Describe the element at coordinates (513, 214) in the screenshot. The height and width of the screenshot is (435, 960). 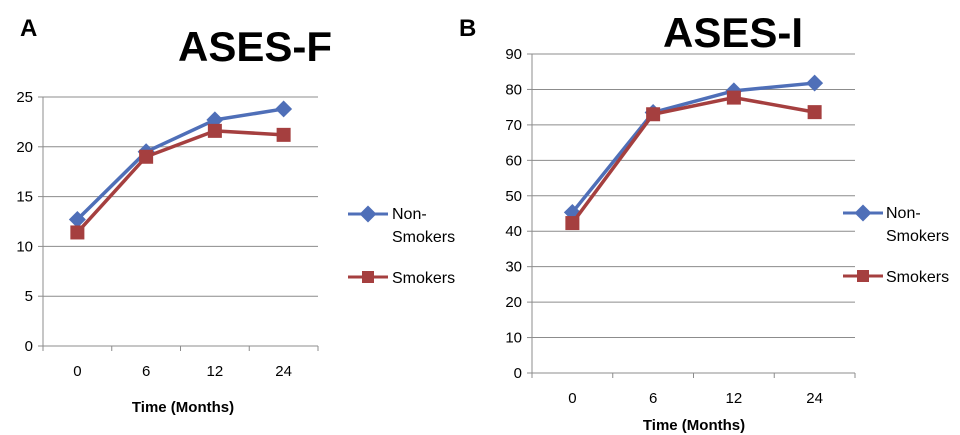
I see `y-tick-labels: 0 10 20 30 40 50 60 70 80 90` at that location.